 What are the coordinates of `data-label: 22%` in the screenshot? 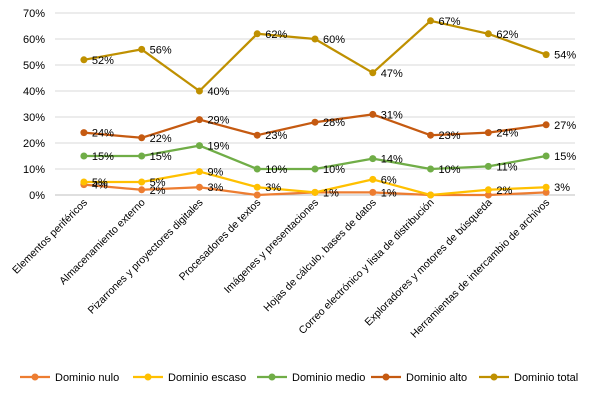 It's located at (161, 139).